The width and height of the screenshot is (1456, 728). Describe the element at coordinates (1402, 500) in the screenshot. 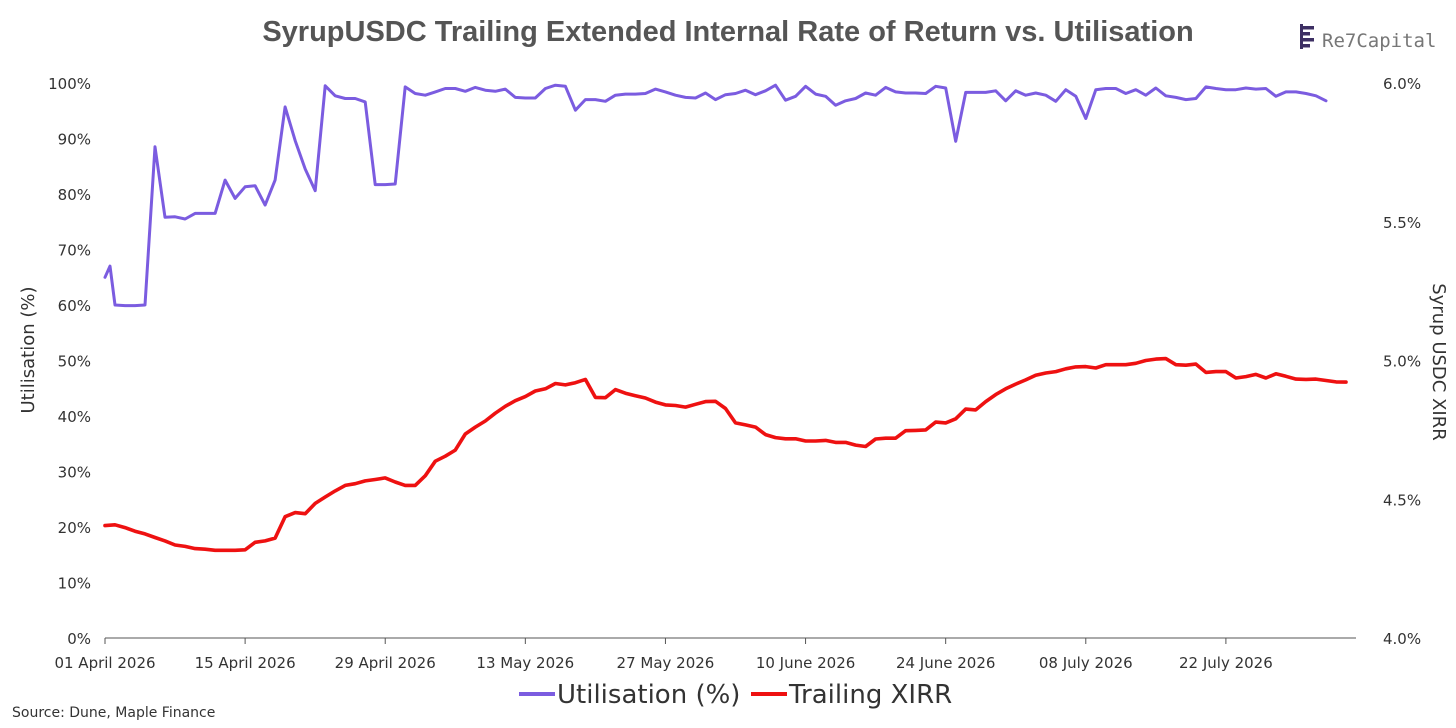

I see `y-right-tick-label: 4.5%` at that location.